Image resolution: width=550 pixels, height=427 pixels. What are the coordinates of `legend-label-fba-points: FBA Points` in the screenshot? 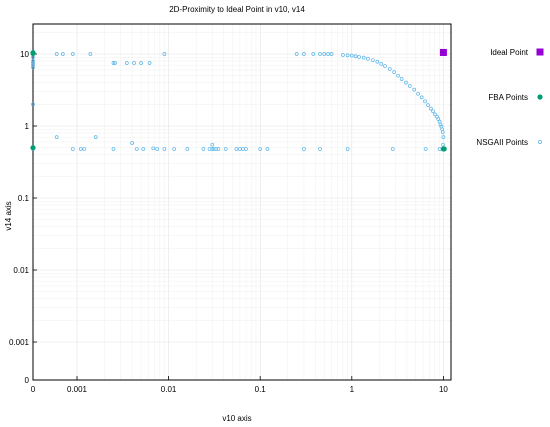 It's located at (508, 97).